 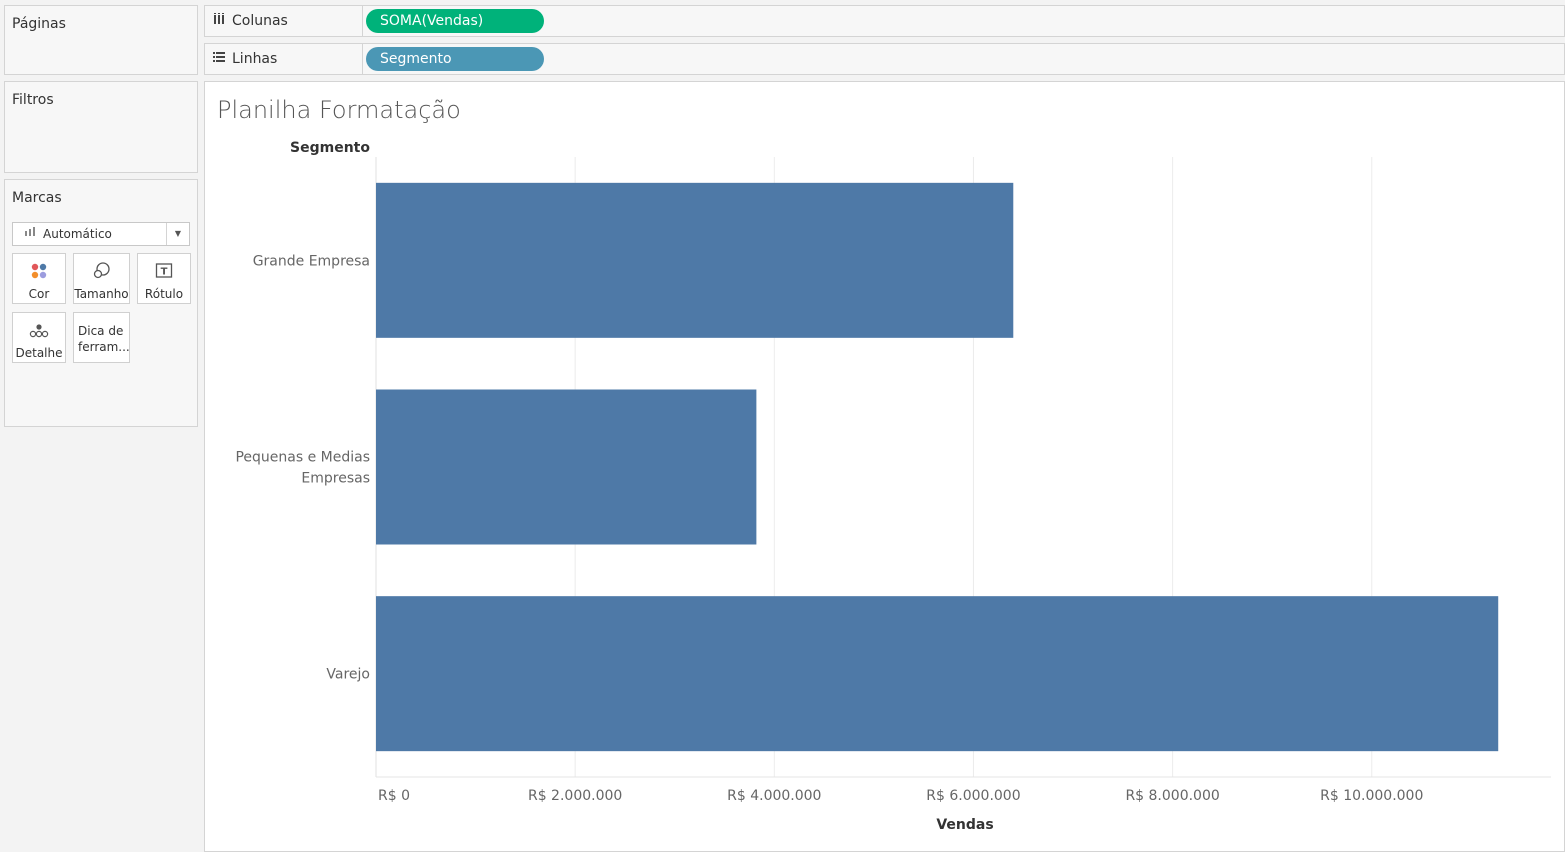 I want to click on color-mark-button: Cor, so click(x=39, y=278).